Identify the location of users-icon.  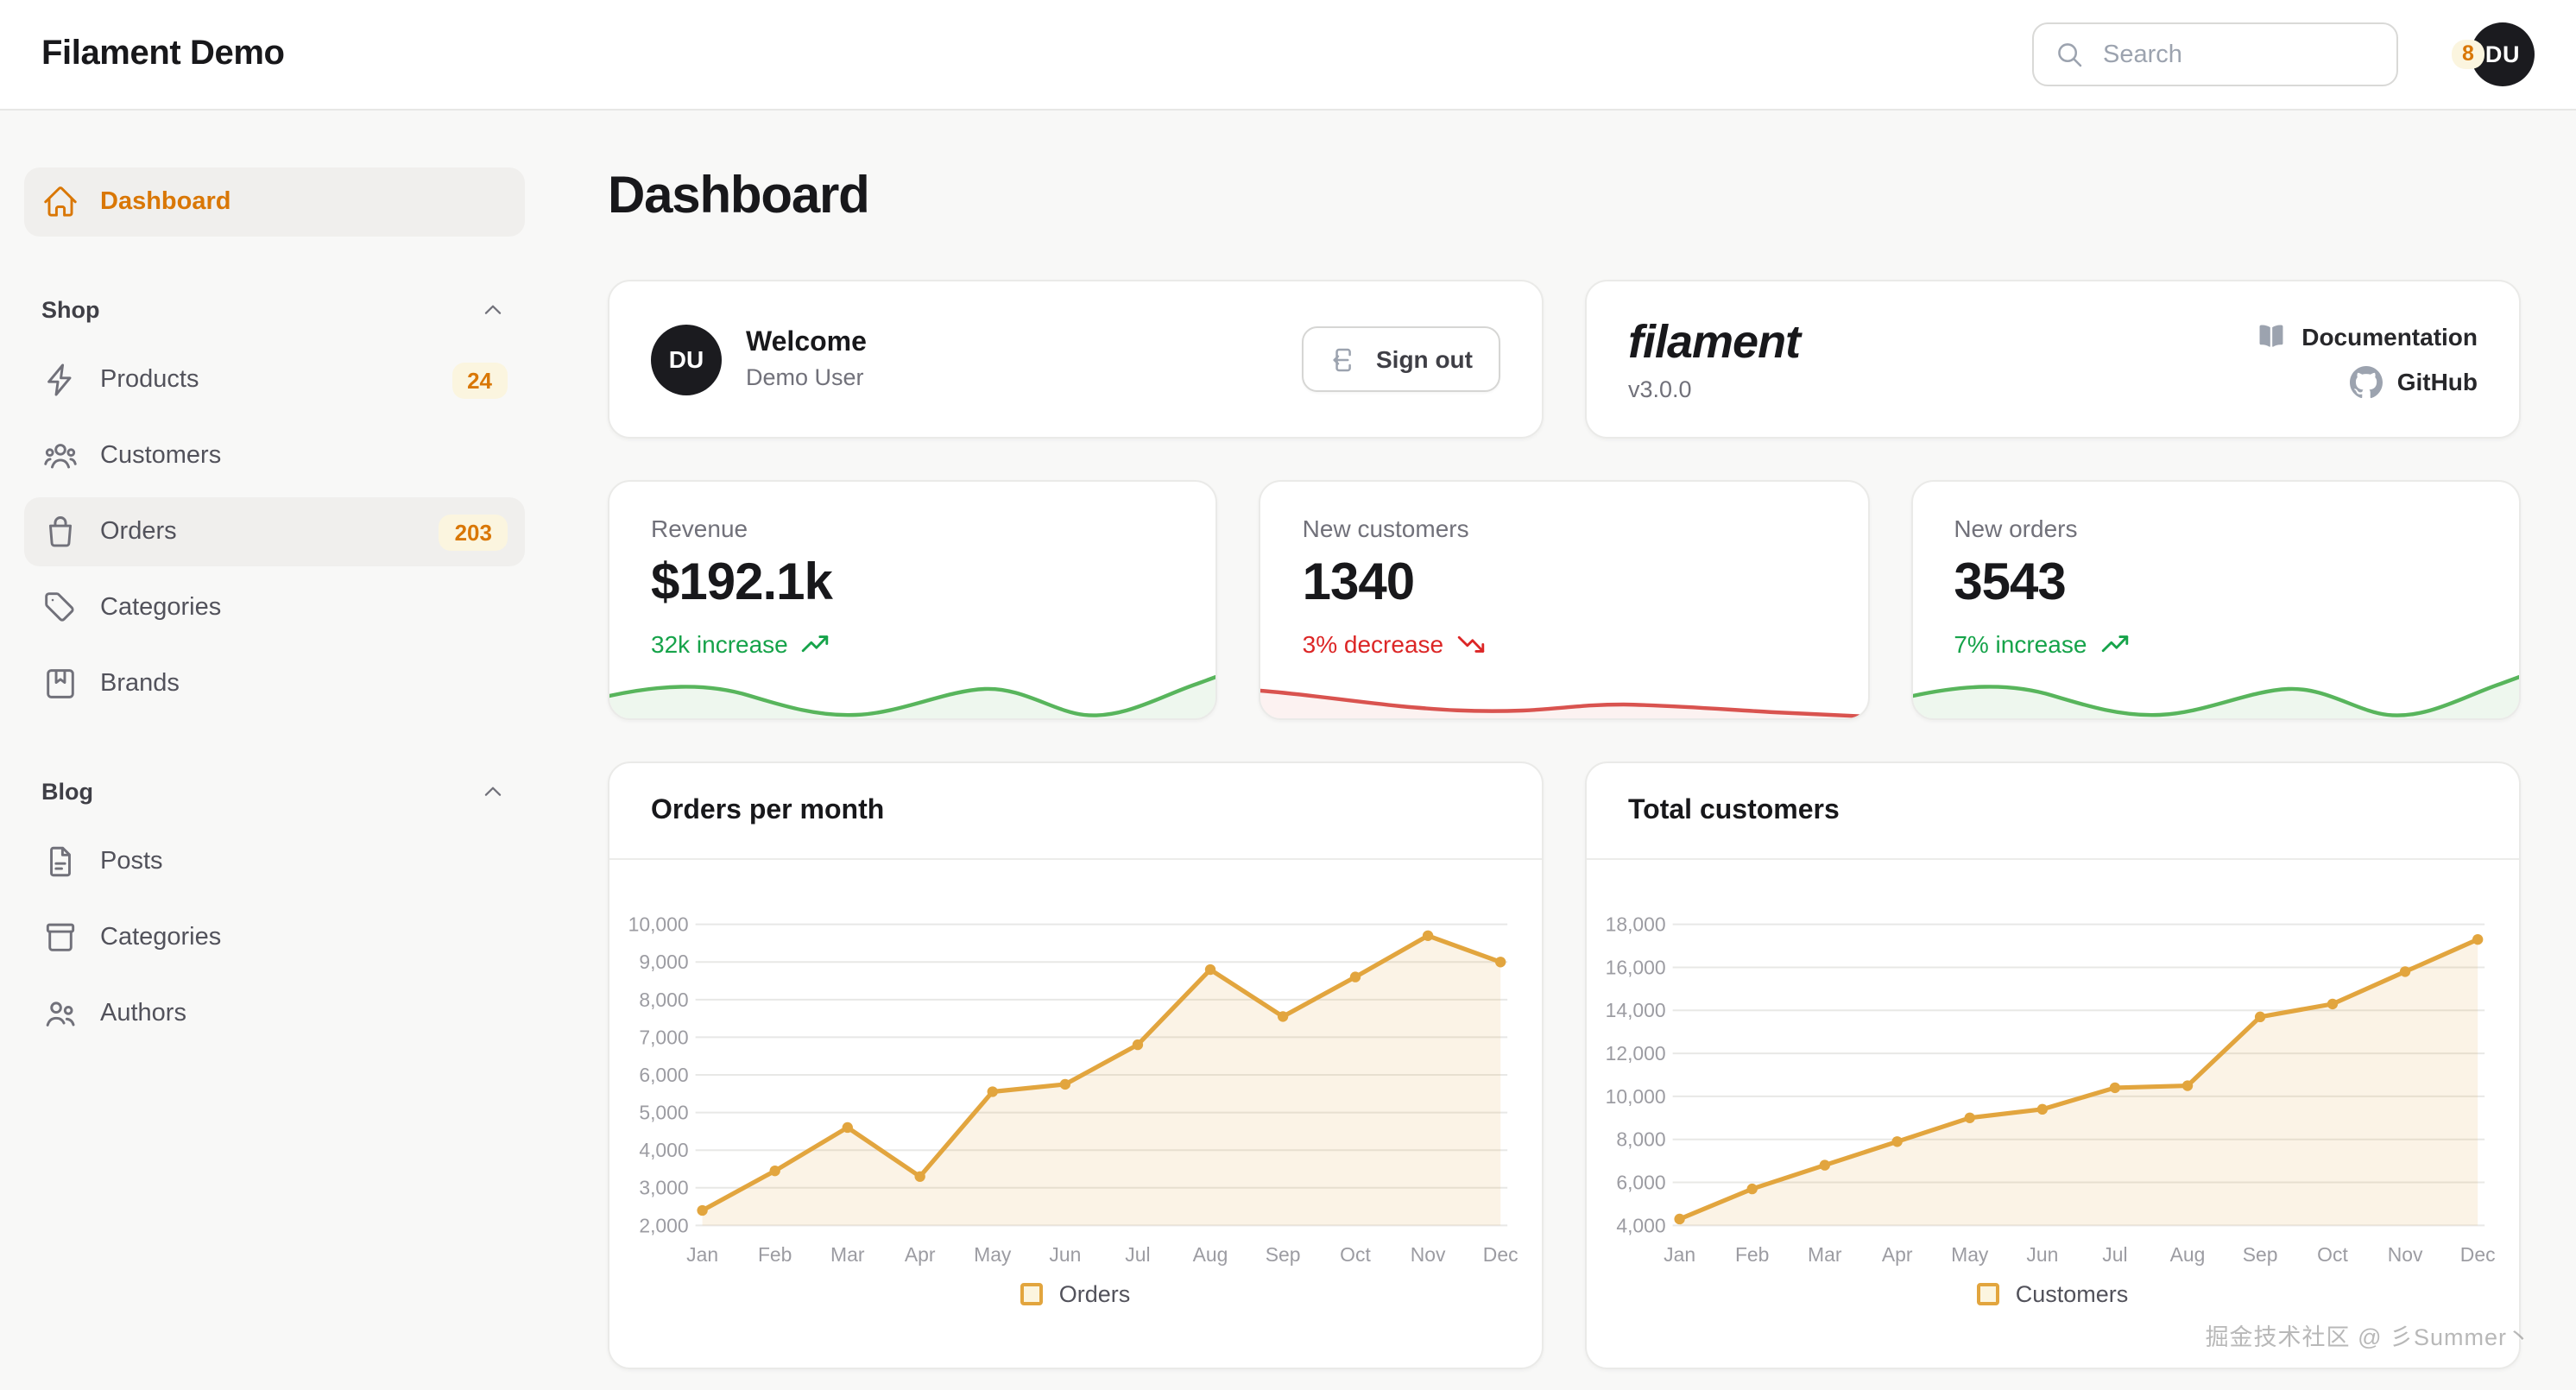
(60, 1014).